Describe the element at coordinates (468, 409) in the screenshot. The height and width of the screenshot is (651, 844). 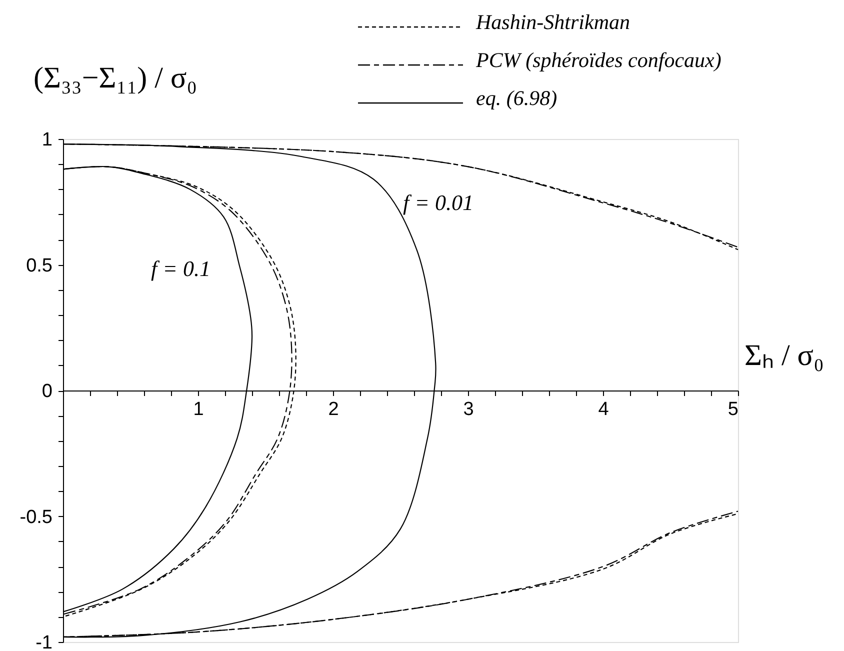
I see `x-tick-label: 3` at that location.